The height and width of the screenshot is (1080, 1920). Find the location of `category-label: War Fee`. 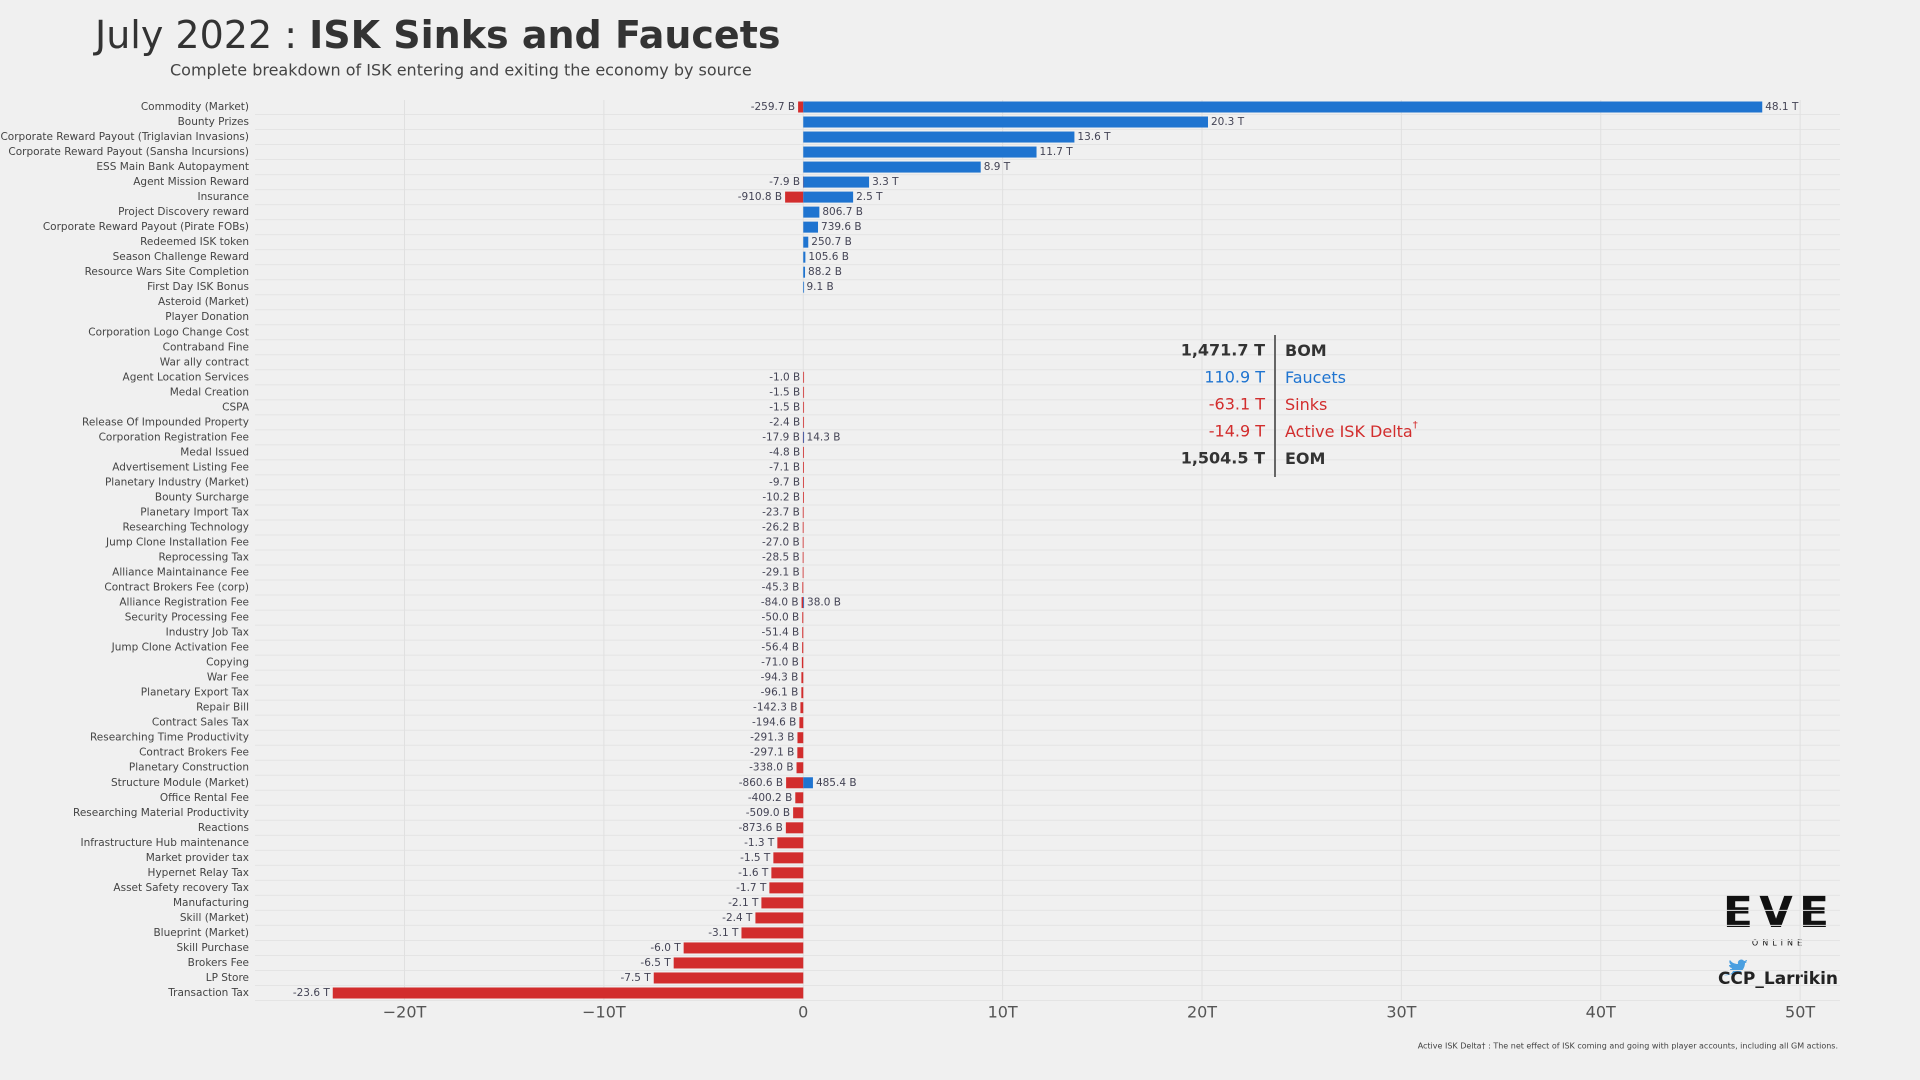

category-label: War Fee is located at coordinates (228, 678).